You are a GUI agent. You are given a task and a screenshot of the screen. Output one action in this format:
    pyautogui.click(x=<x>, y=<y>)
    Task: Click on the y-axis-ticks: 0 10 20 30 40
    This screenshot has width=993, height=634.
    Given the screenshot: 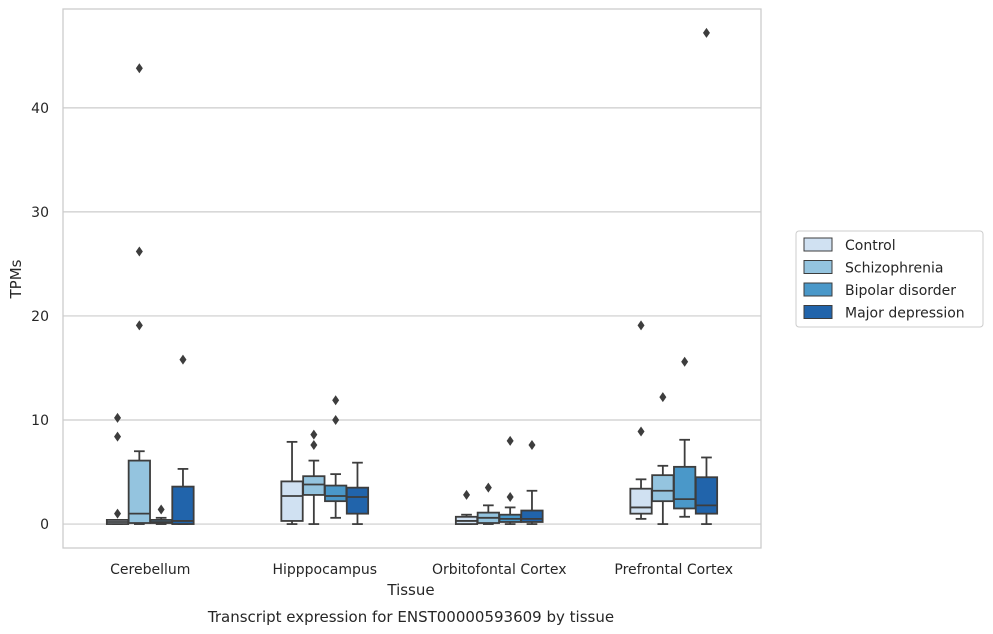 What is the action you would take?
    pyautogui.click(x=40, y=317)
    